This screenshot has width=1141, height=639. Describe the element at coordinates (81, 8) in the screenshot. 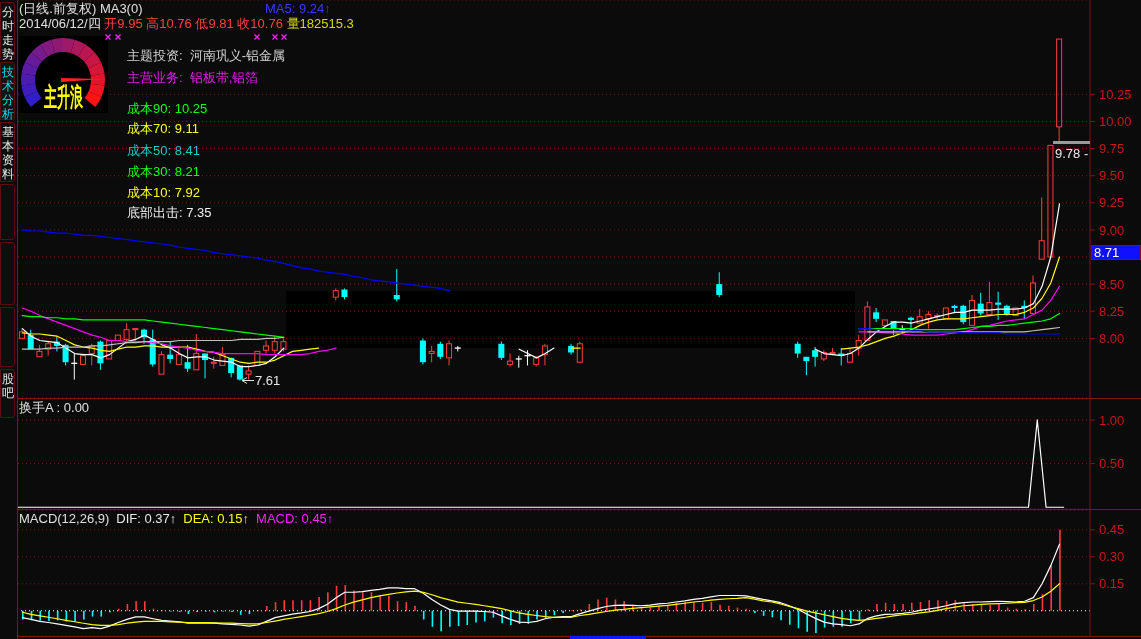

I see `chart-title: (日线.前复权) MA3(0)` at that location.